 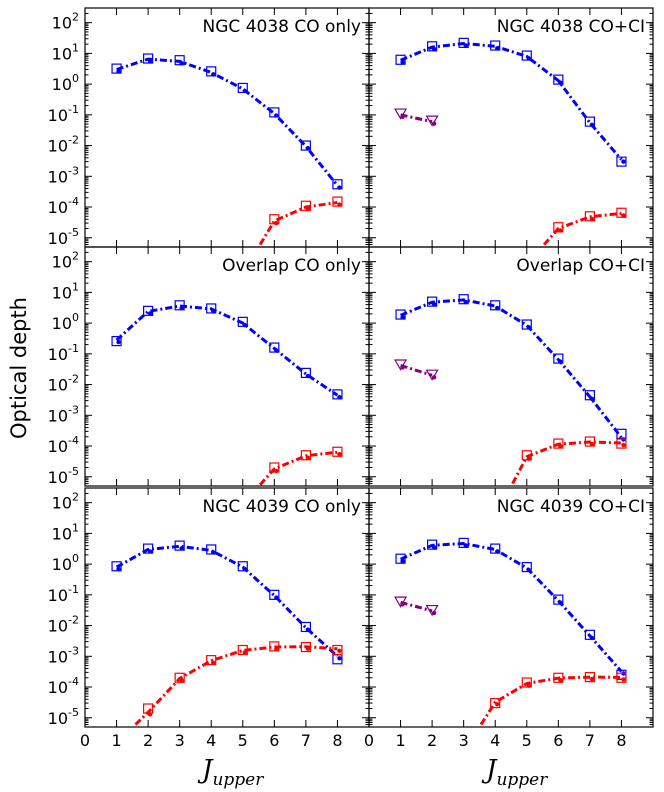 I want to click on y-tick-label: 10⁻⁵, so click(x=63, y=476).